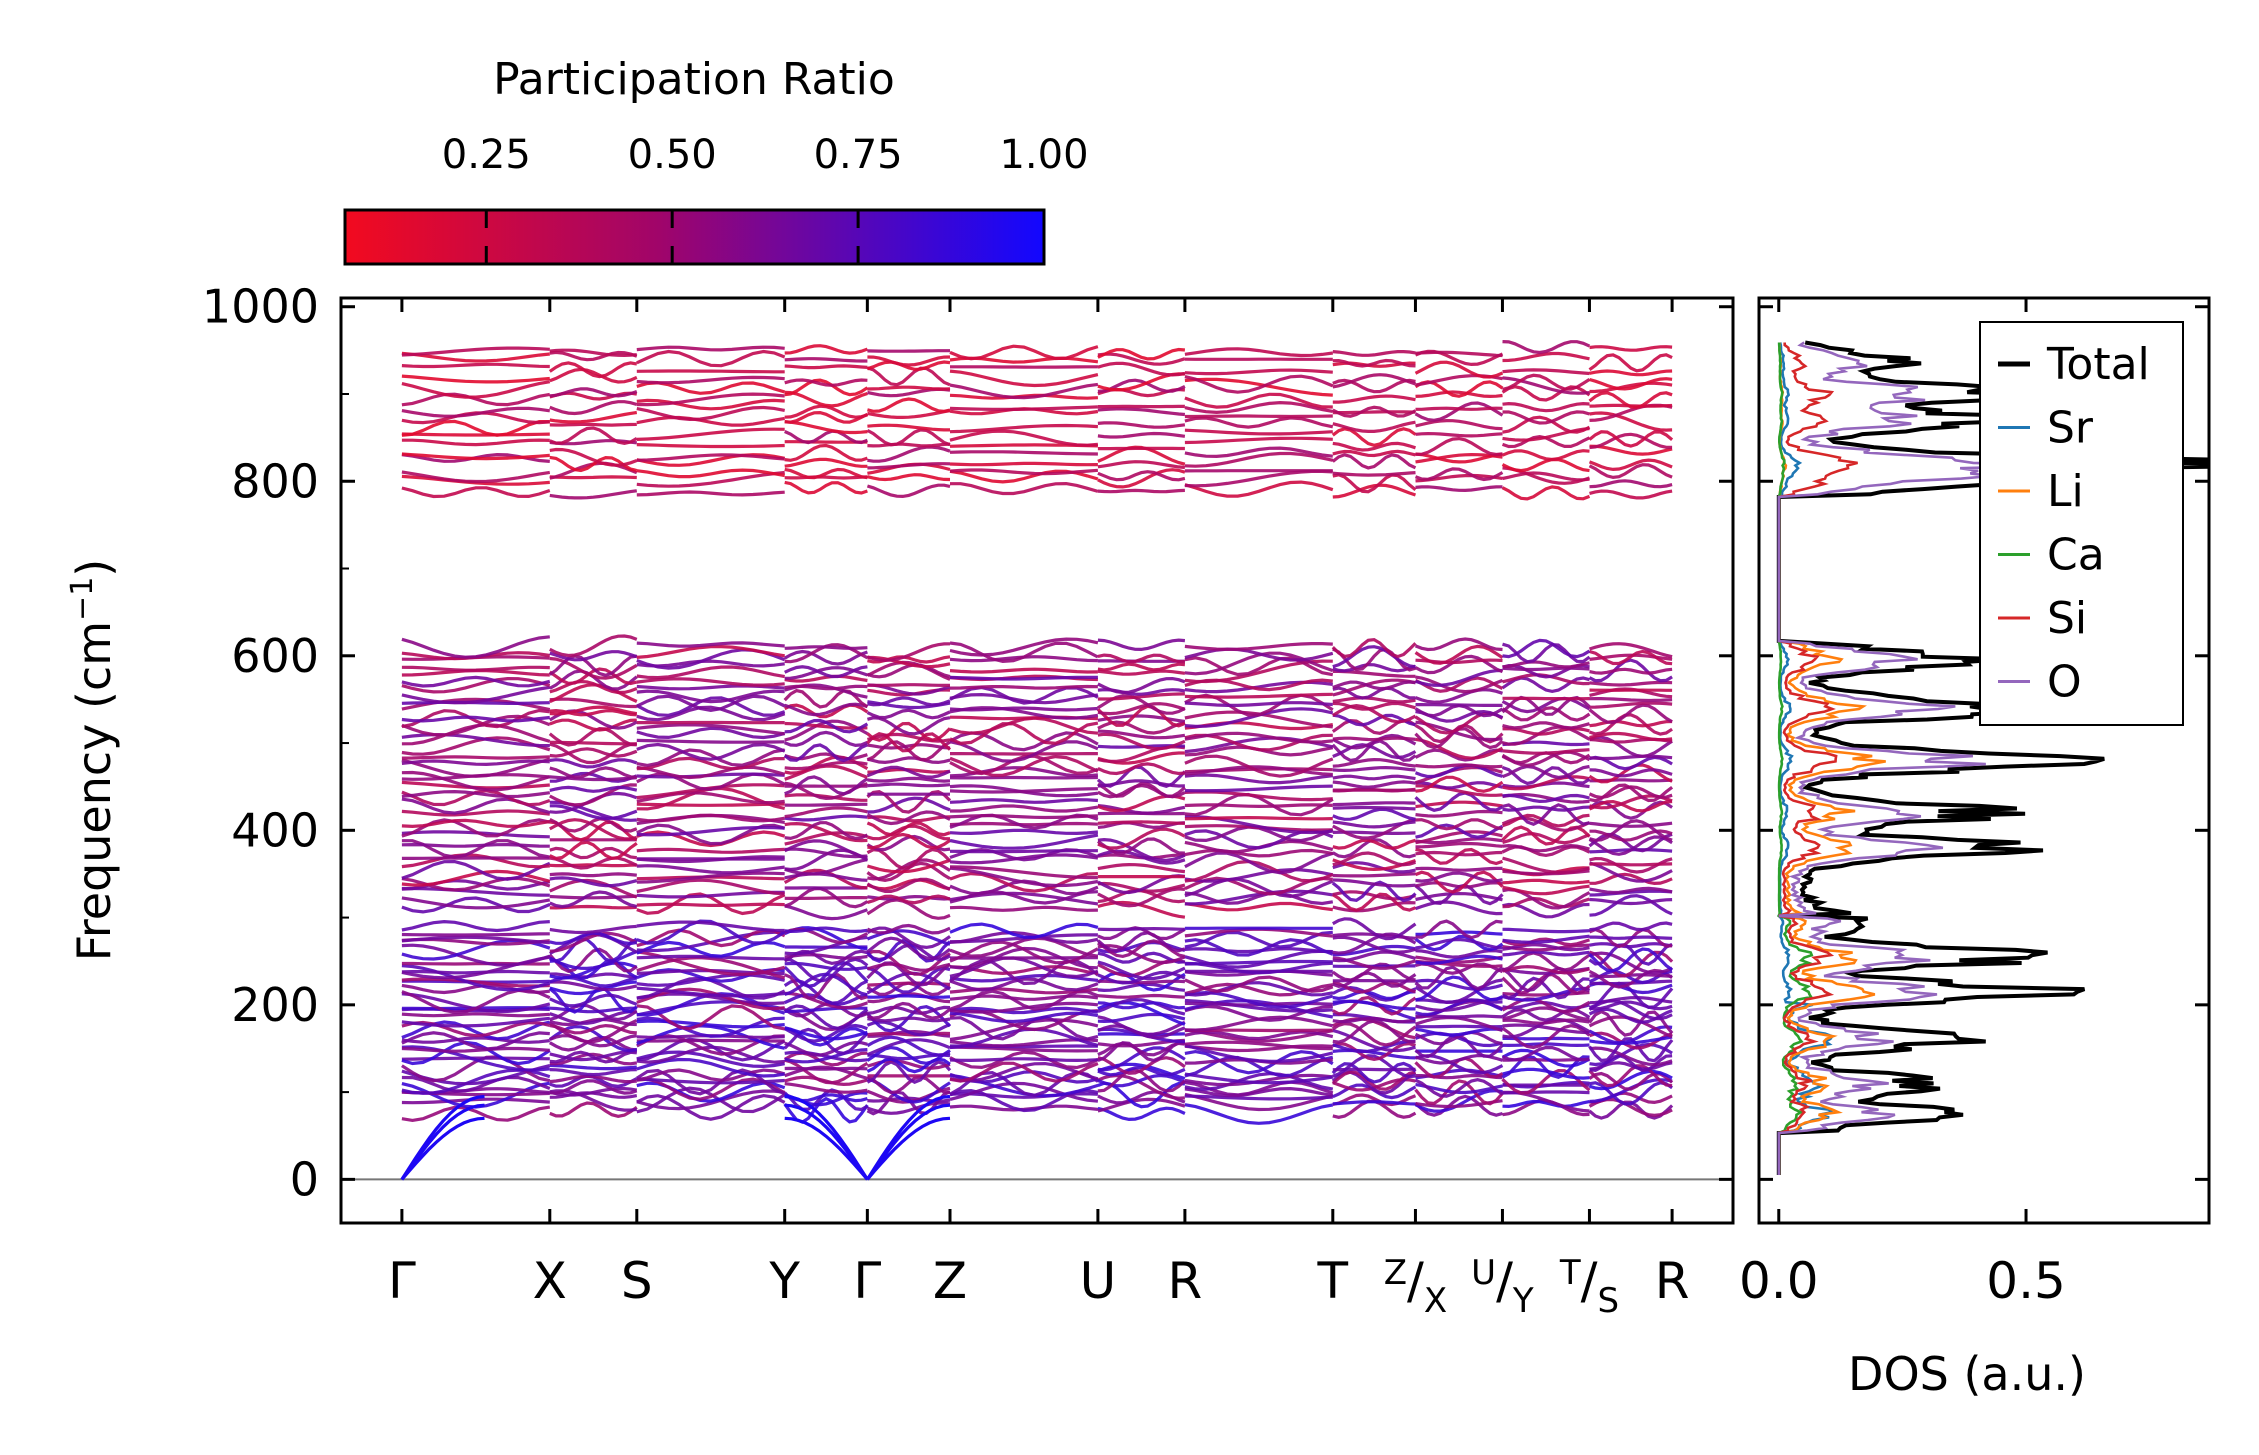 Image resolution: width=2259 pixels, height=1455 pixels. Describe the element at coordinates (1333, 1281) in the screenshot. I see `k-label: T` at that location.